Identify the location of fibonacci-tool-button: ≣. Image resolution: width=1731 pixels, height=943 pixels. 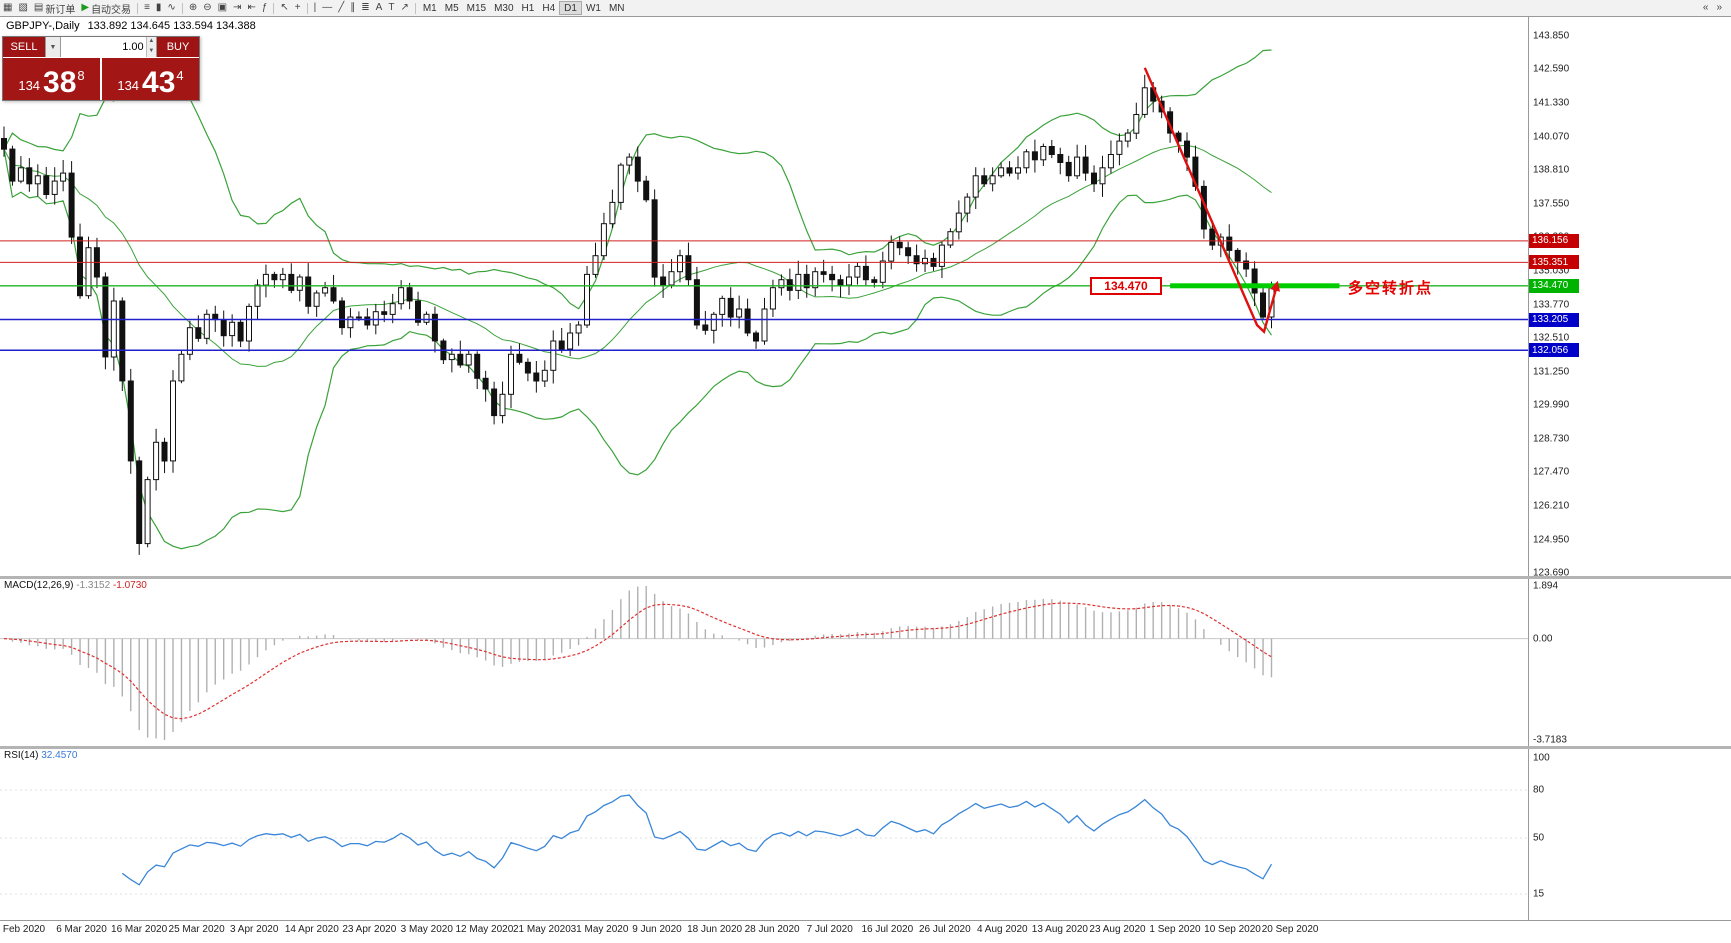
(365, 8).